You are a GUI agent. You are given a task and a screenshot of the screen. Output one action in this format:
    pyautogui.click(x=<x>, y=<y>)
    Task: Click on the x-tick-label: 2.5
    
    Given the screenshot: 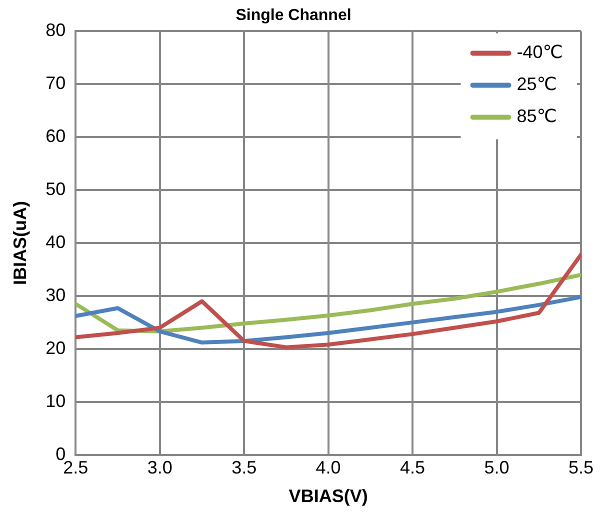 What is the action you would take?
    pyautogui.click(x=75, y=468)
    